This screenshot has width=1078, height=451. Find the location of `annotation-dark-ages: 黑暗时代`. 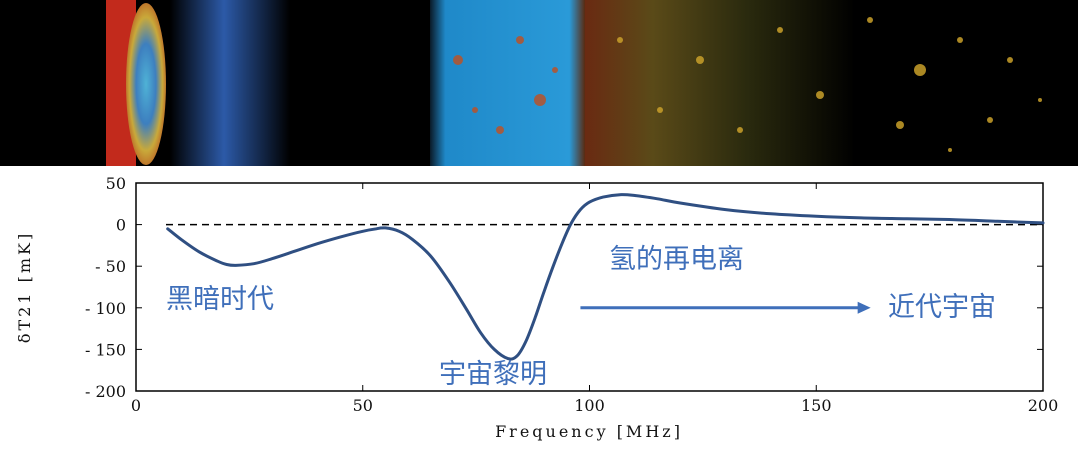

annotation-dark-ages: 黑暗时代 is located at coordinates (220, 299).